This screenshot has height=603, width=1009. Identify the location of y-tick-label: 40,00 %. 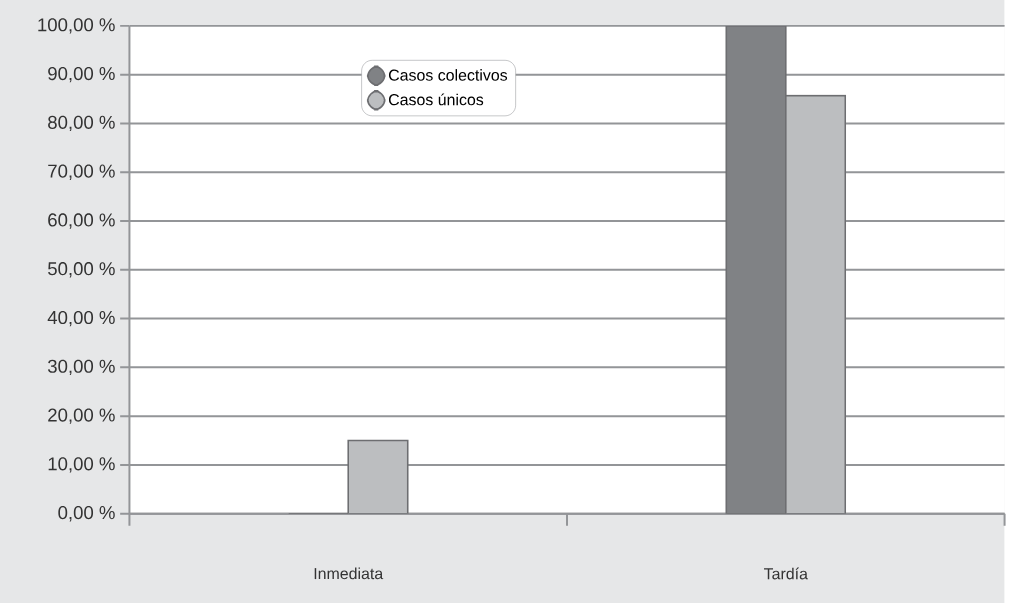
(81, 318).